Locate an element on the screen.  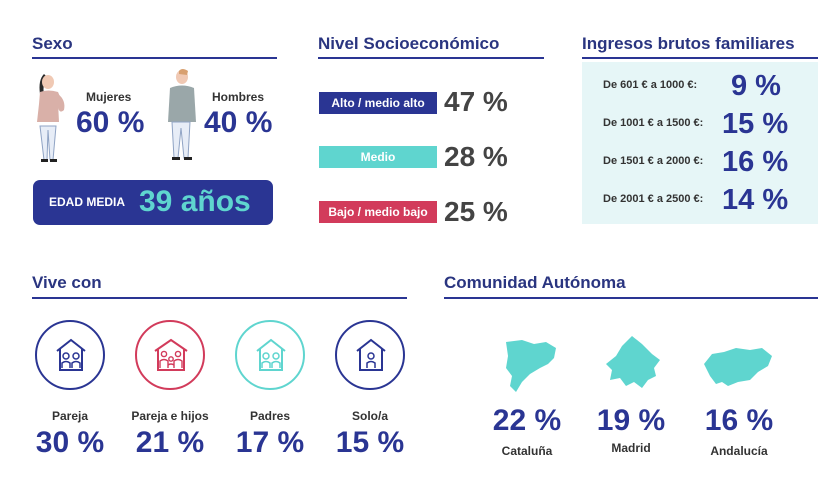
pareja-ring is located at coordinates (70, 355).